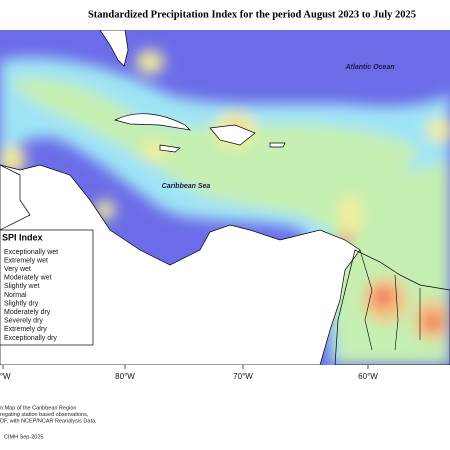 This screenshot has width=450, height=450. Describe the element at coordinates (48, 421) in the screenshot. I see `footer-text: DF, with NCEP/NCAR Reanalysis Data.` at that location.